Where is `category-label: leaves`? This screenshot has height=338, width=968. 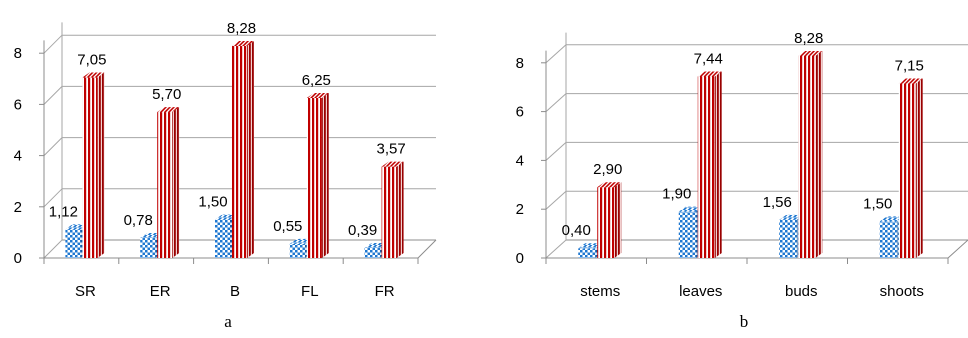
category-label: leaves is located at coordinates (700, 291).